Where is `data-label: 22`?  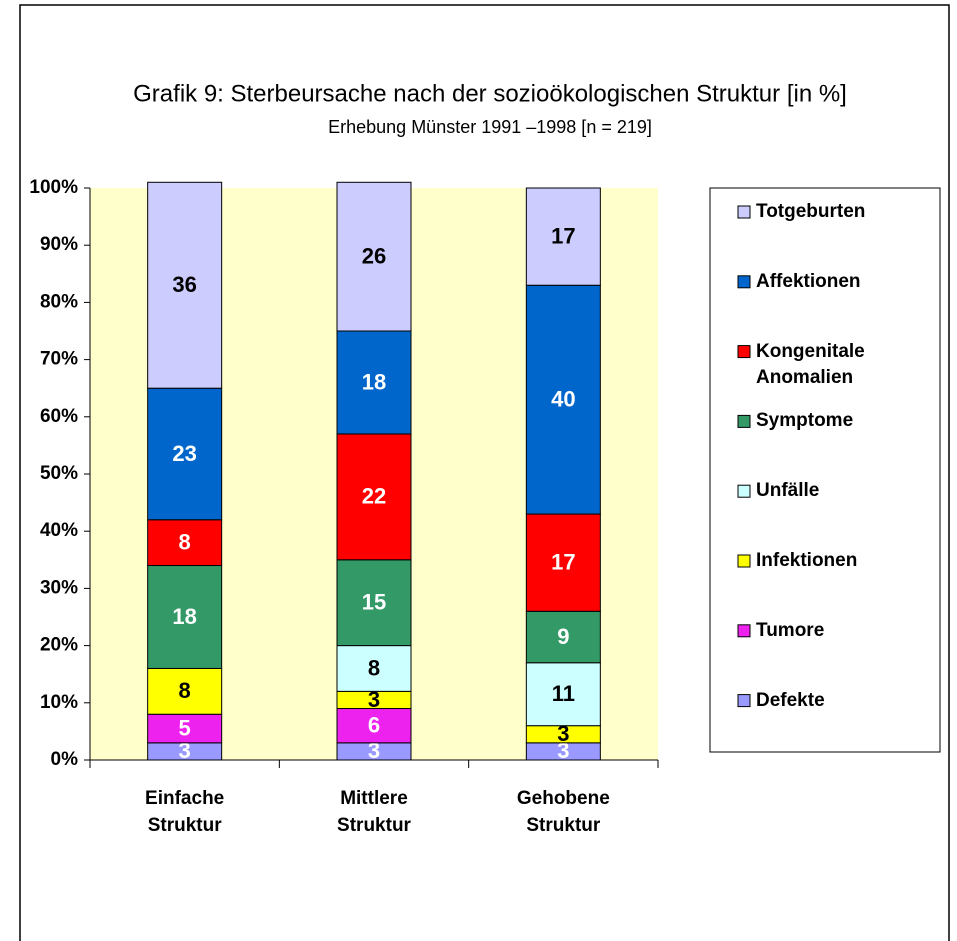
data-label: 22 is located at coordinates (374, 496).